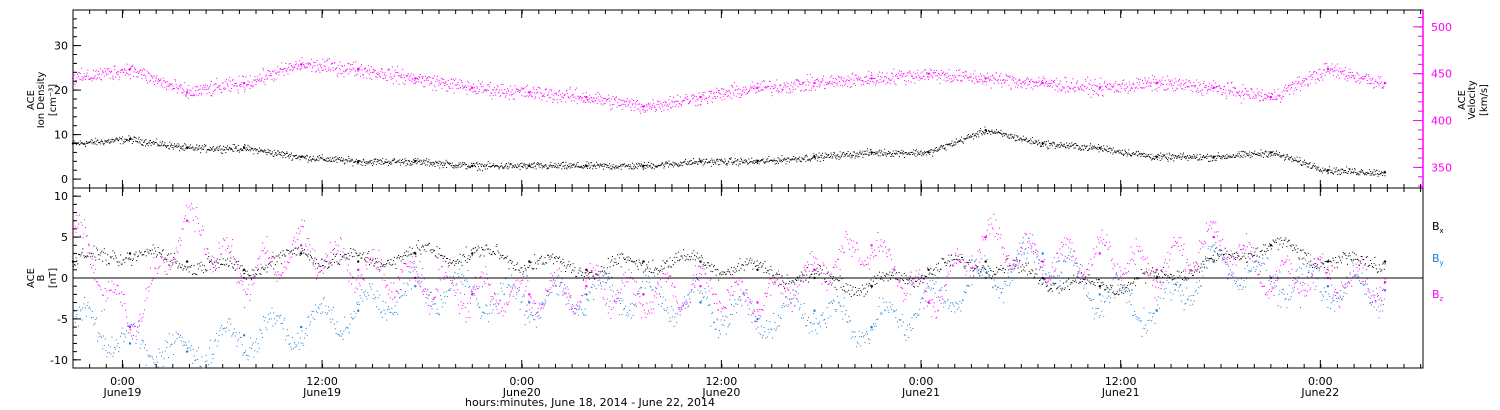  What do you see at coordinates (586, 97) in the screenshot?
I see `velocity-point` at bounding box center [586, 97].